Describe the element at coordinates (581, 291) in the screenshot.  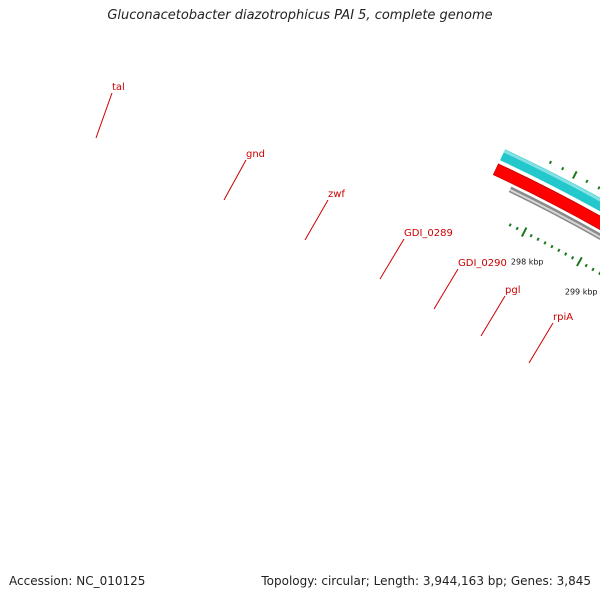
I see `scale-label: 299 kbp` at that location.